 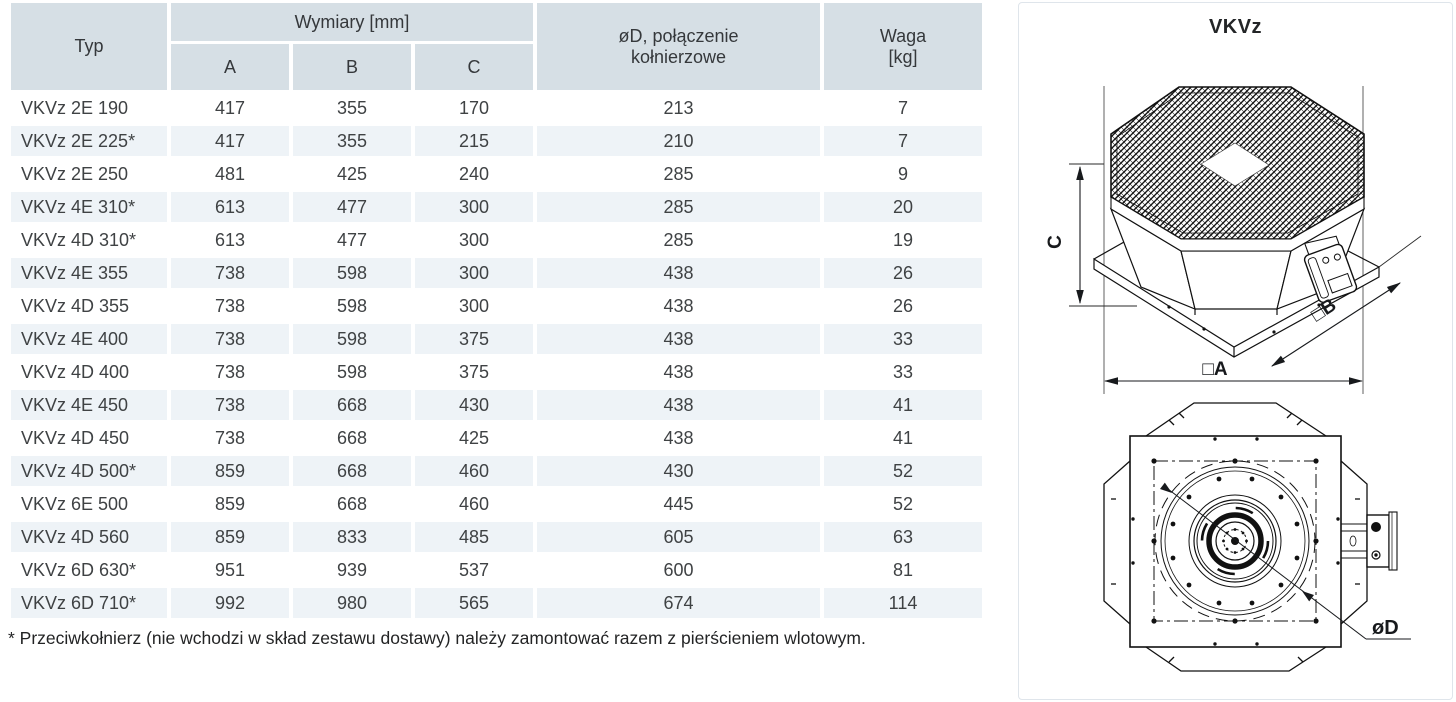 I want to click on cell-value: 26, so click(x=903, y=273).